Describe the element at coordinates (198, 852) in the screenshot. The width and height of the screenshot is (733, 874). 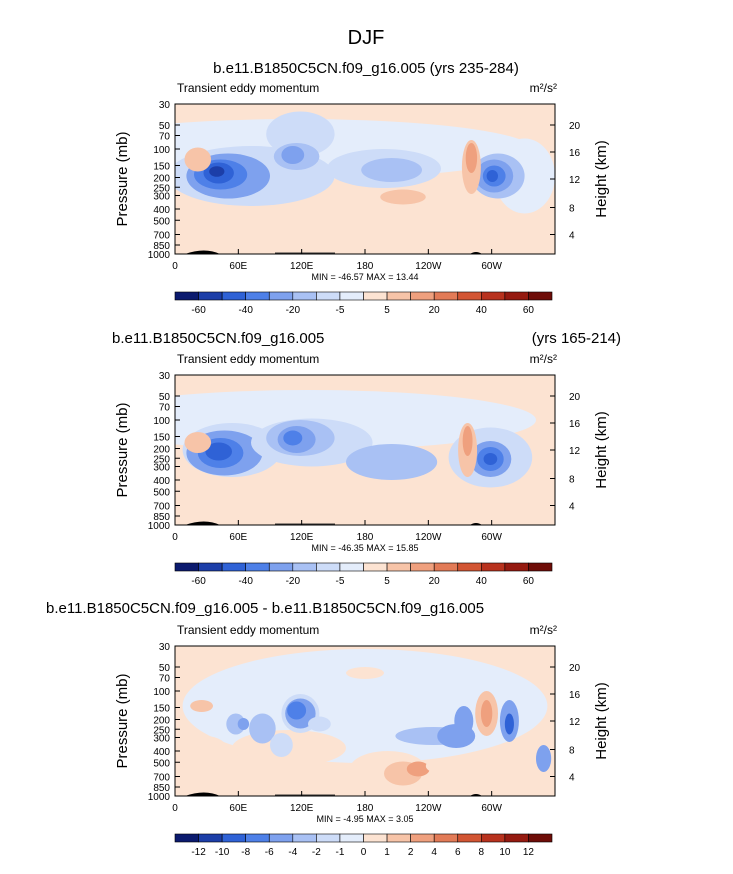
I see `colorbar-label: -12` at that location.